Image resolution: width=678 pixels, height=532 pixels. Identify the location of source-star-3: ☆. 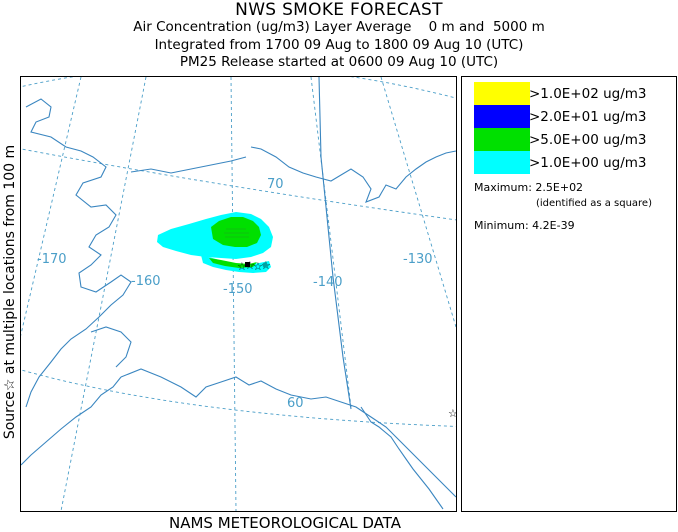
(258, 266).